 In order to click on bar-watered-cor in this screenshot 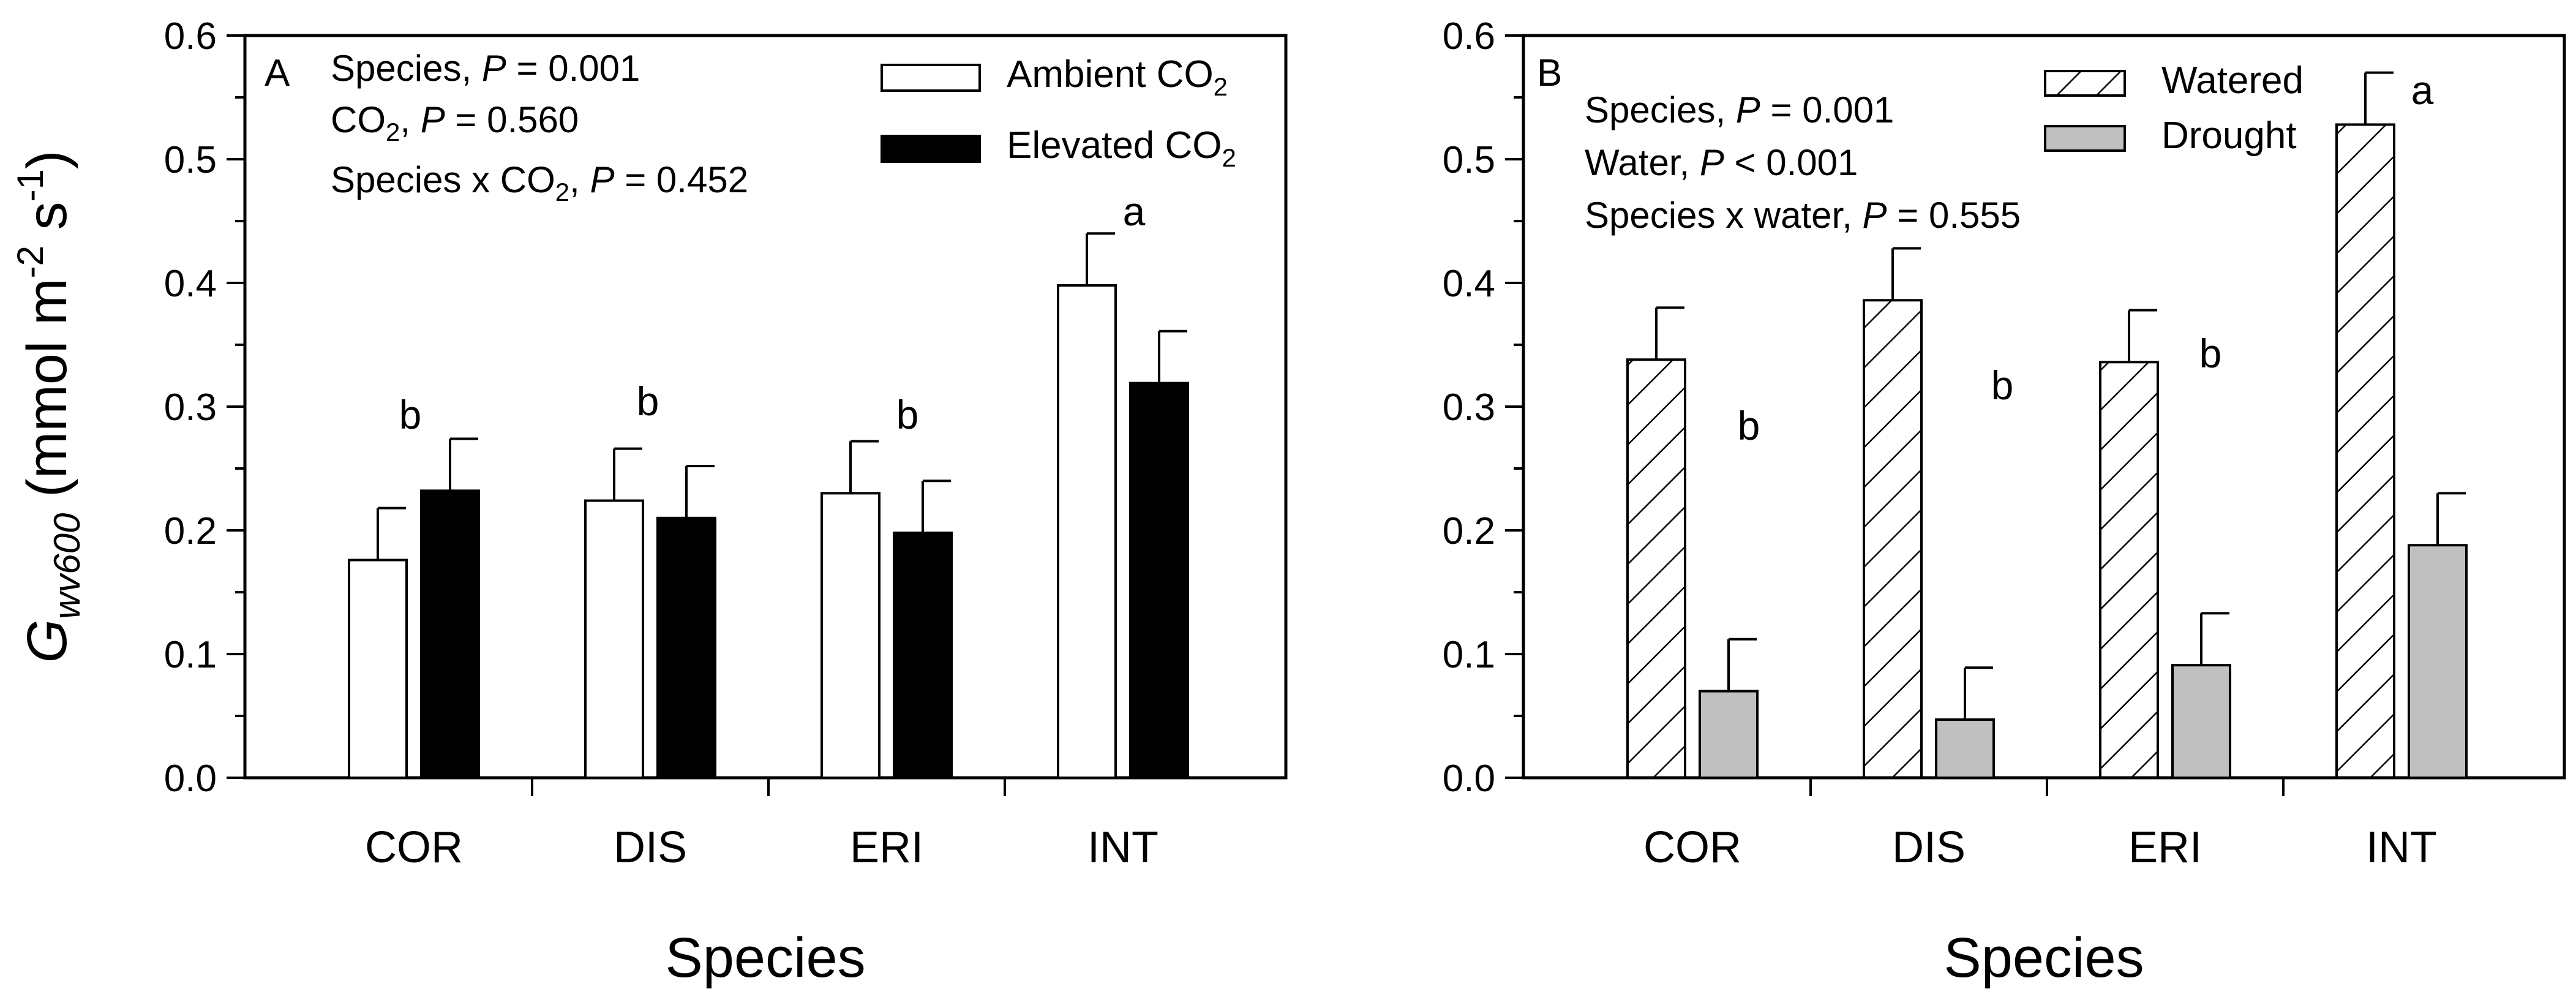, I will do `click(1656, 568)`.